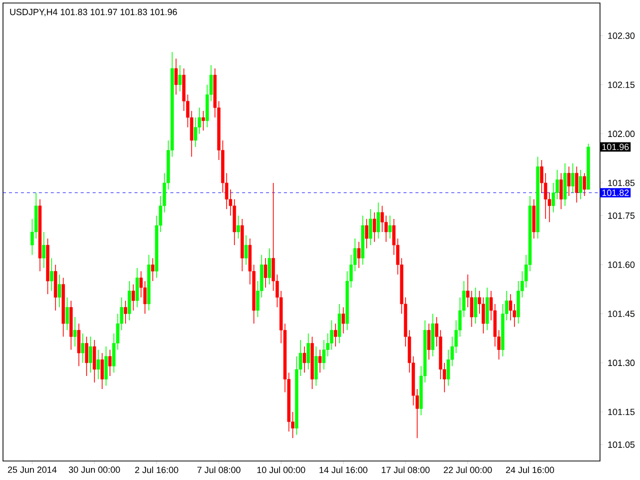  I want to click on y-tick-label: 101.75, so click(621, 215).